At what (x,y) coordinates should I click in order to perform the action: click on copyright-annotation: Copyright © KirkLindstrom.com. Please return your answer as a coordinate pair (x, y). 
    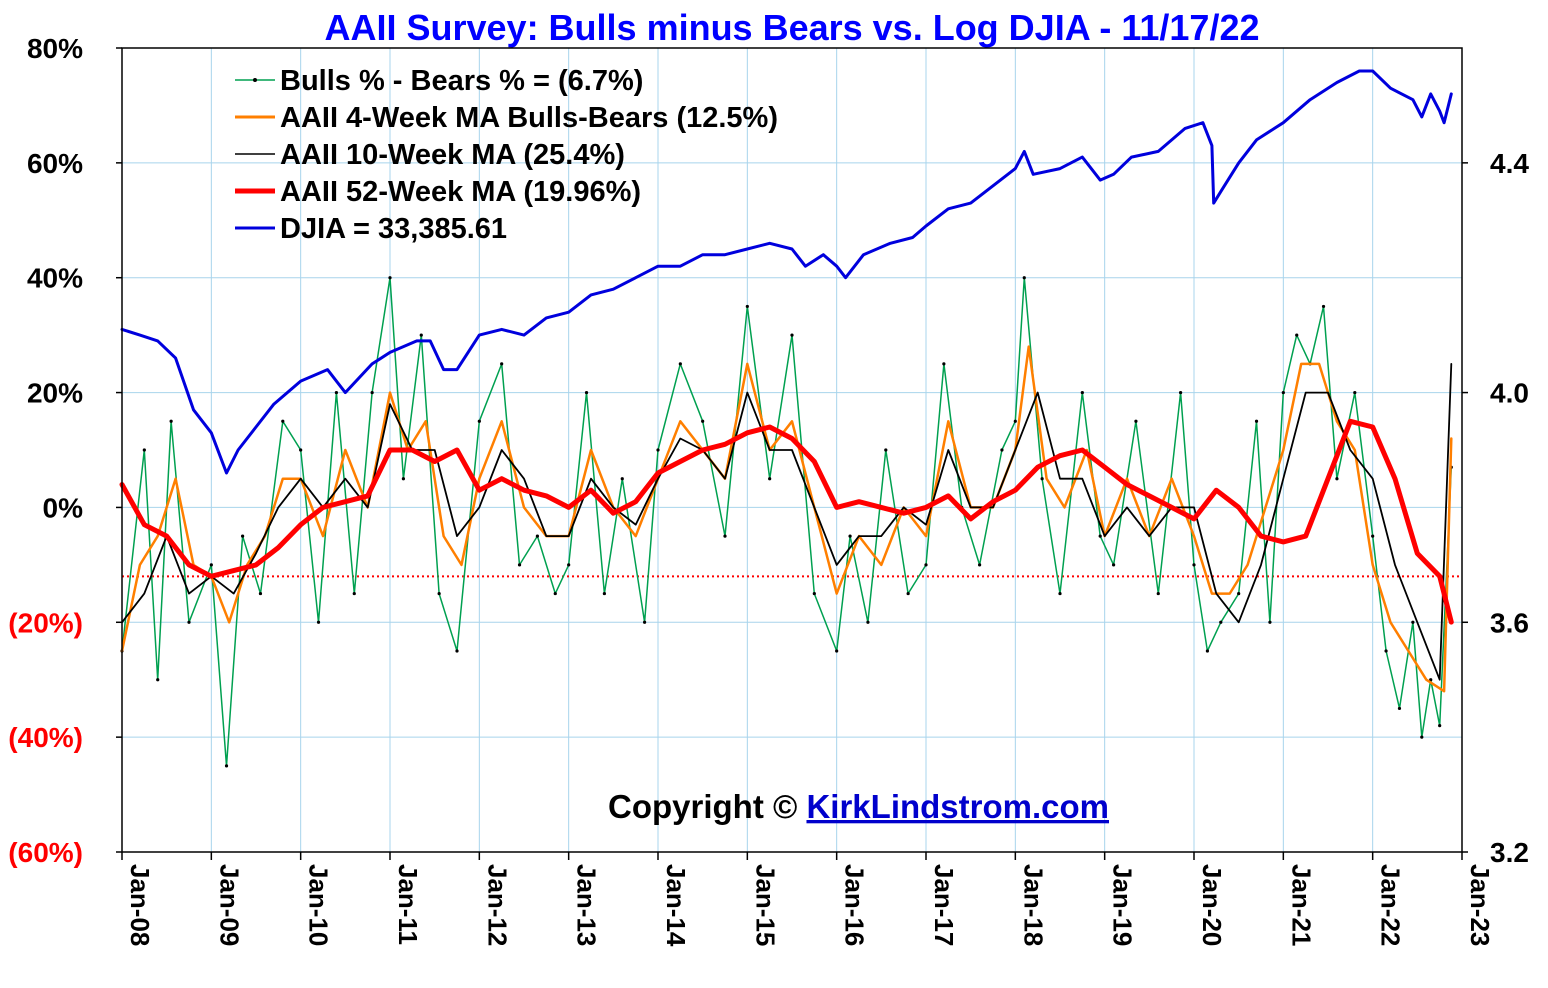
    Looking at the image, I should click on (858, 806).